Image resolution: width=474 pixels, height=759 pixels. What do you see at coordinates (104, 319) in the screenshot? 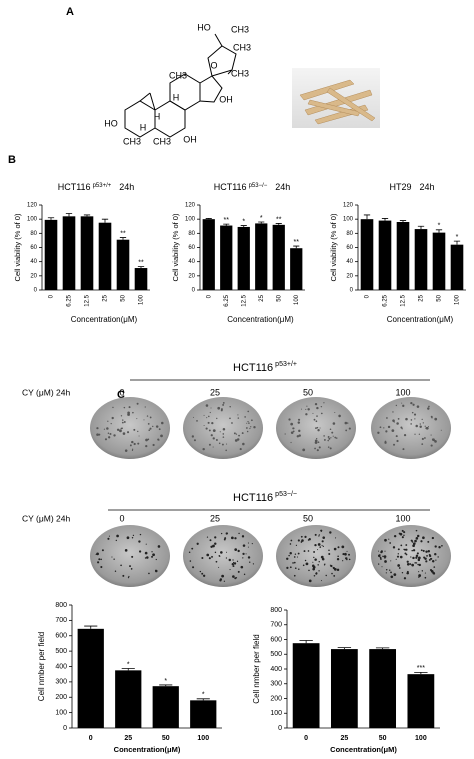
I see `x-axis-label: Concentration(μM)` at bounding box center [104, 319].